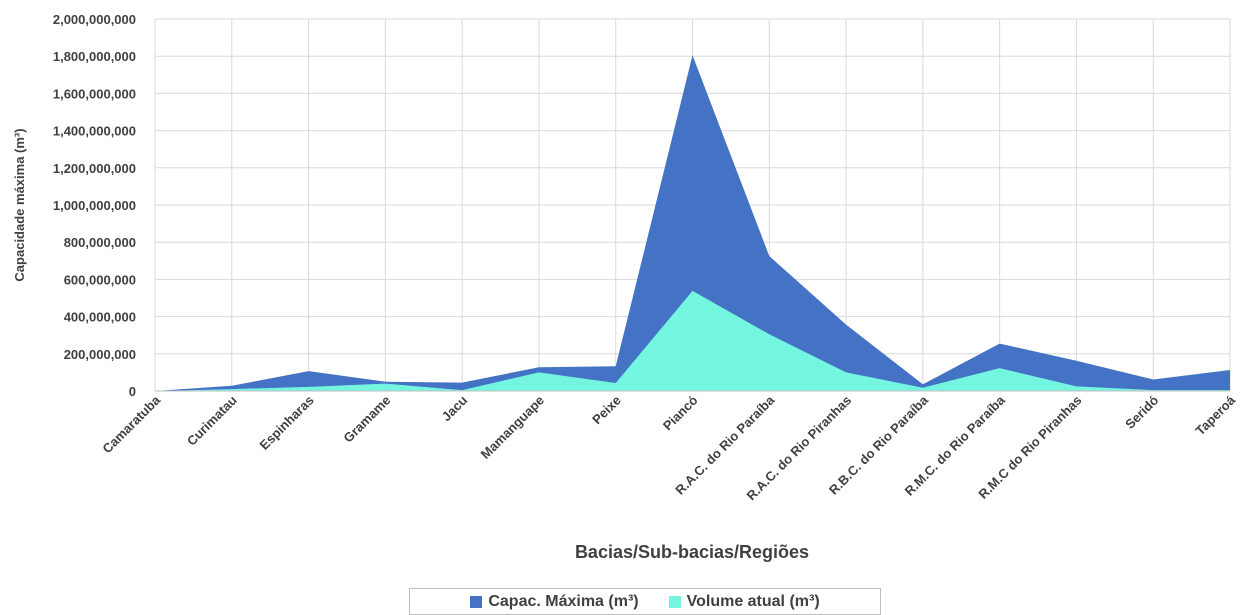  What do you see at coordinates (100, 354) in the screenshot?
I see `y-tick-label: 200,000,000` at bounding box center [100, 354].